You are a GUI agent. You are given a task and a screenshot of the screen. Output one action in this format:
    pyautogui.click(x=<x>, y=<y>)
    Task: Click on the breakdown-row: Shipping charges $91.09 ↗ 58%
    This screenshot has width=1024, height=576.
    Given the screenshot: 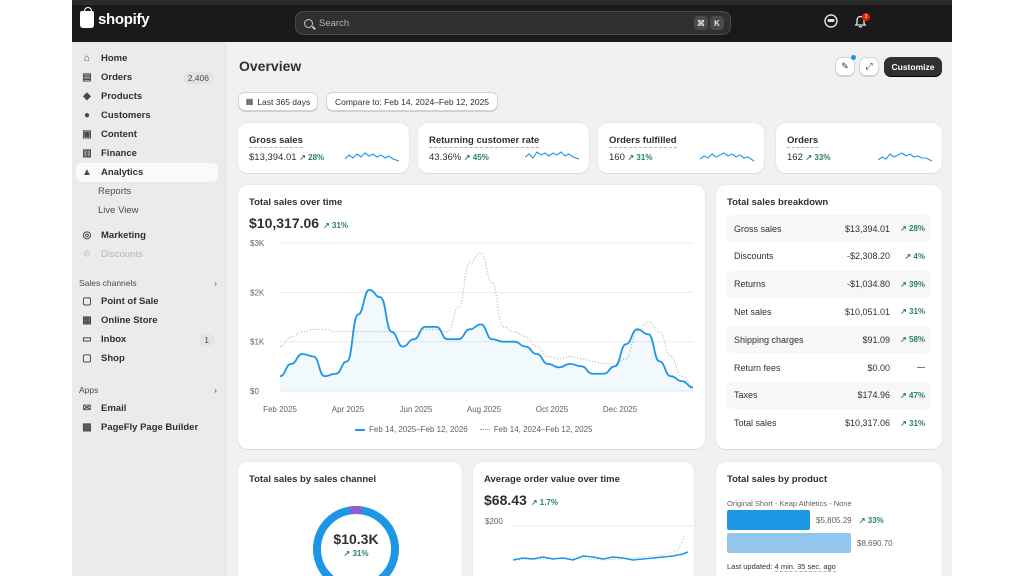 What is the action you would take?
    pyautogui.click(x=828, y=340)
    